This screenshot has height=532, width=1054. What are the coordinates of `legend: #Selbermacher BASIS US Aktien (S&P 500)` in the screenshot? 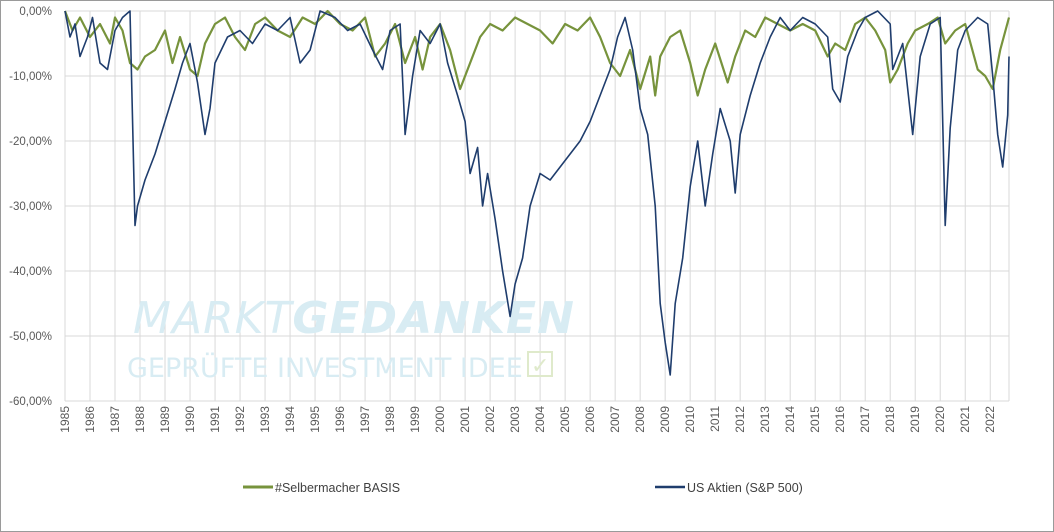 It's located at (523, 488).